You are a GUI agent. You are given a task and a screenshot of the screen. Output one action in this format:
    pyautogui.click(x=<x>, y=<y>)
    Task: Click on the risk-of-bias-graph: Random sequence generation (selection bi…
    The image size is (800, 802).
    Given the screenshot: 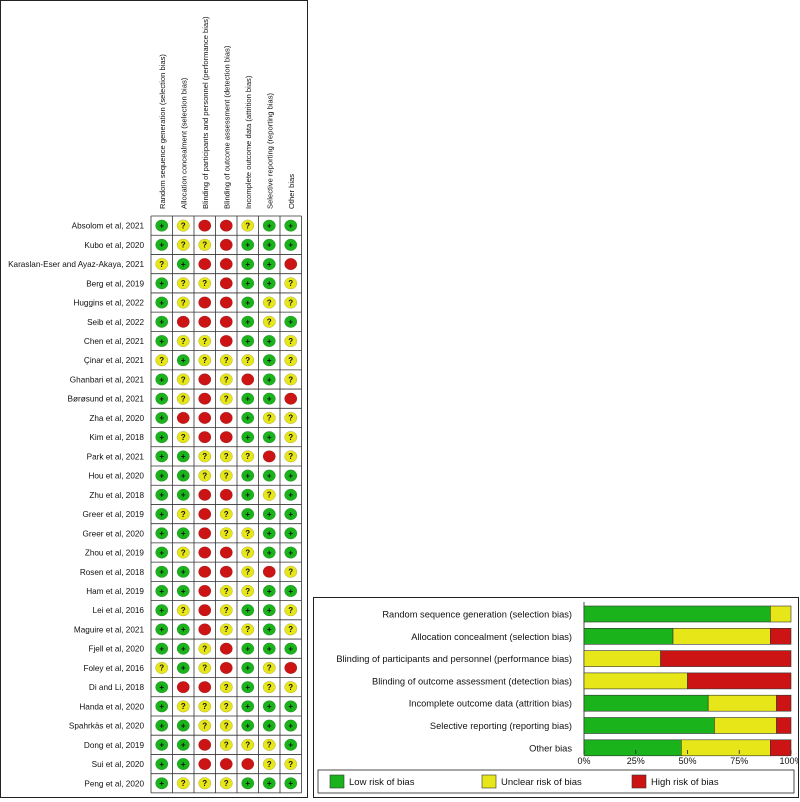 What is the action you would take?
    pyautogui.click(x=558, y=698)
    